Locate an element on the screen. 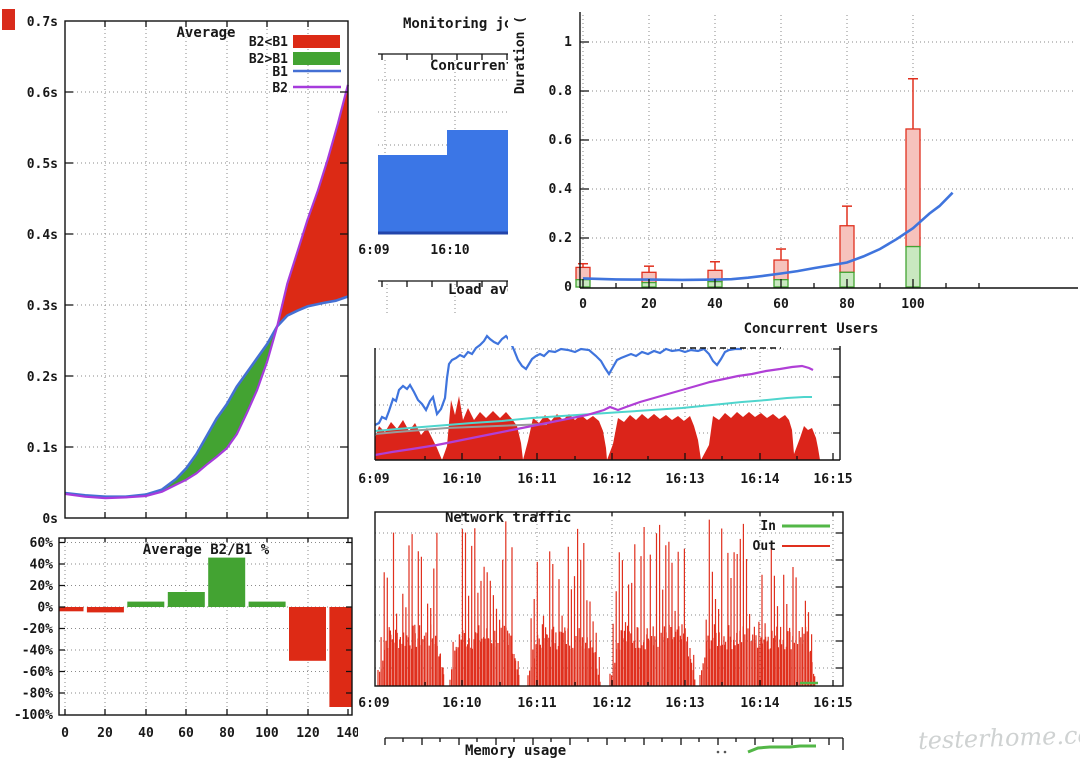  load-average-magenta-line is located at coordinates (594, 410).